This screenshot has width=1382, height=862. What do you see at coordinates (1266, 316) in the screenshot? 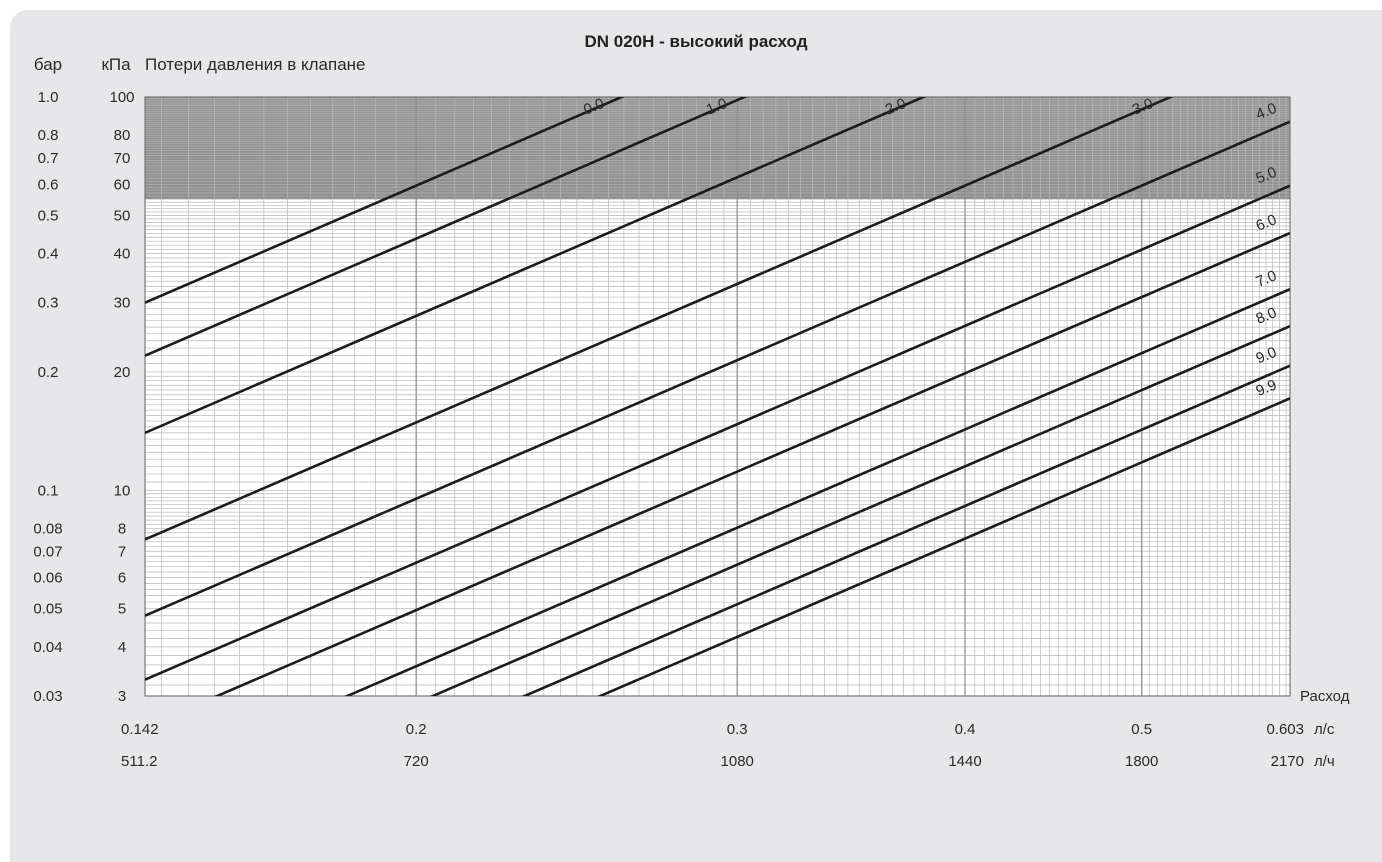
I see `series-label-8-0: 8.0` at bounding box center [1266, 316].